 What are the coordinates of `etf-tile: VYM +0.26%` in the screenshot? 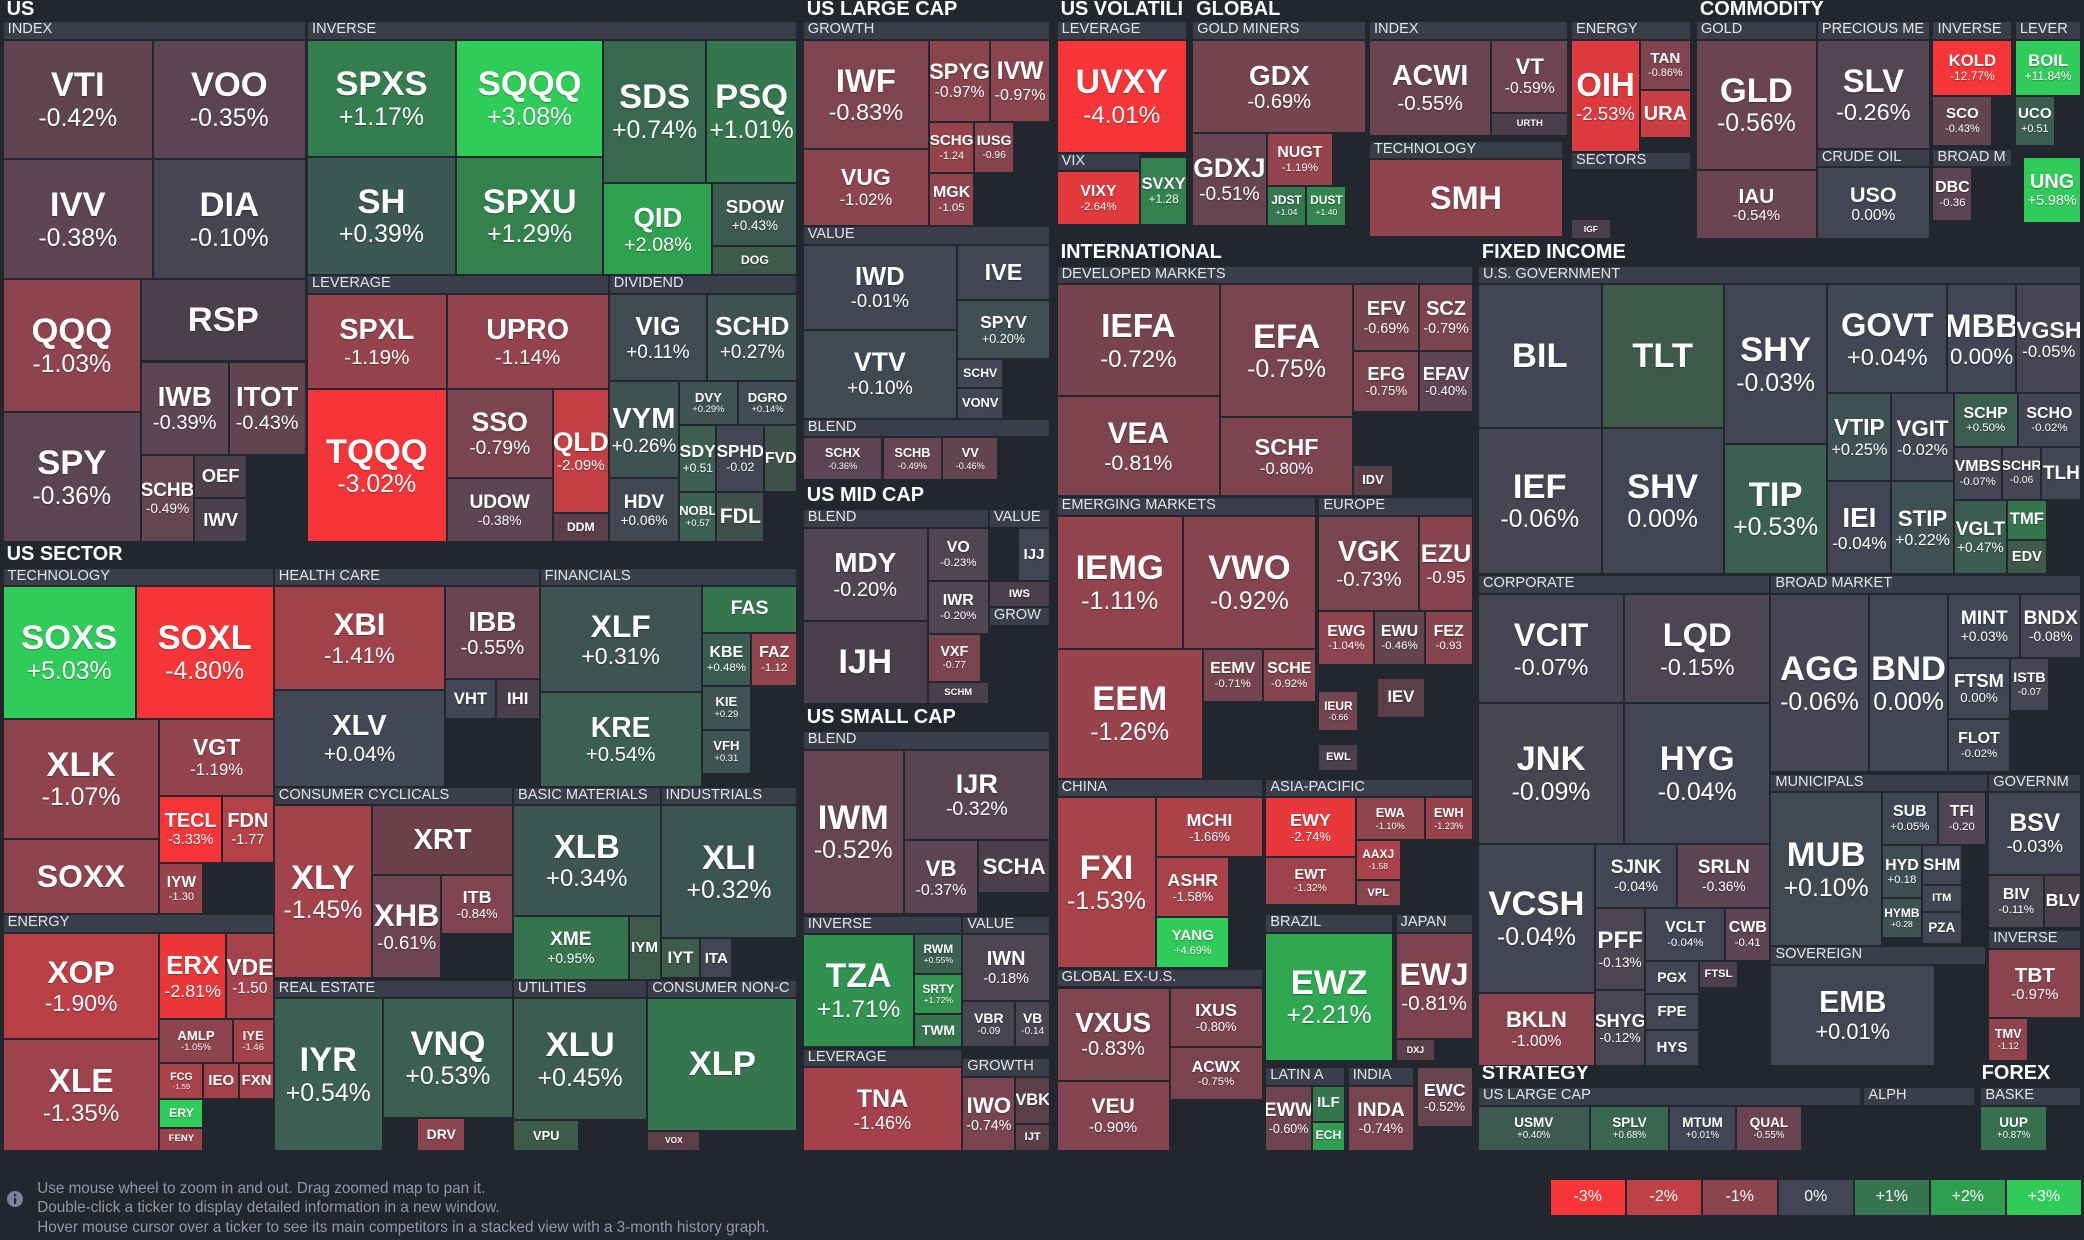 It's located at (644, 430).